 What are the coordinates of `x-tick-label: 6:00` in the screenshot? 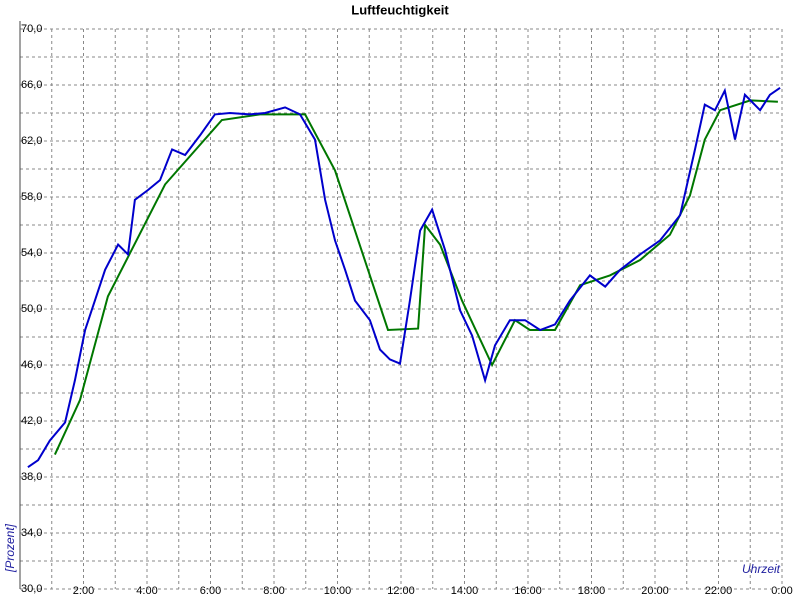 It's located at (210, 591).